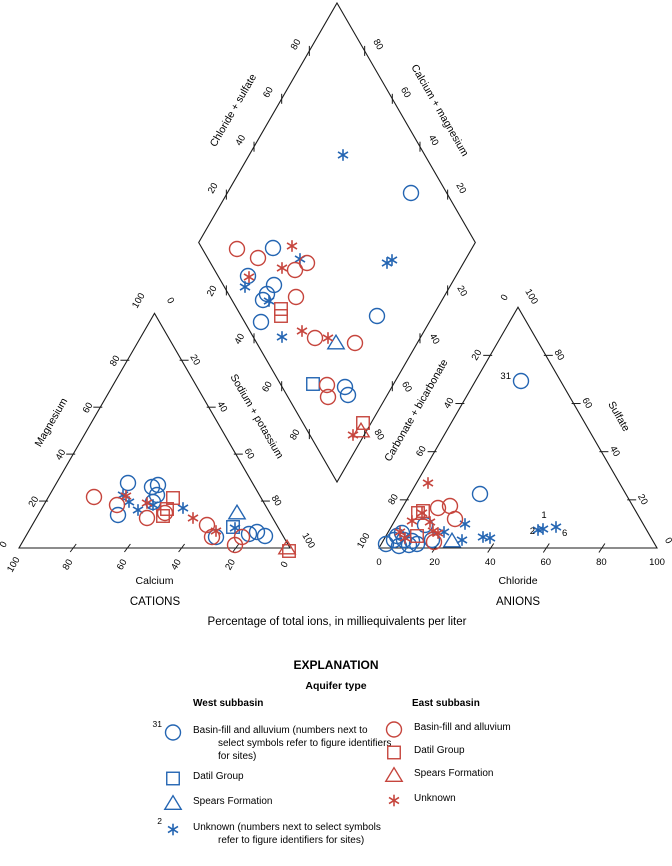  I want to click on axis-title-magnesium: Magnesium, so click(52, 422).